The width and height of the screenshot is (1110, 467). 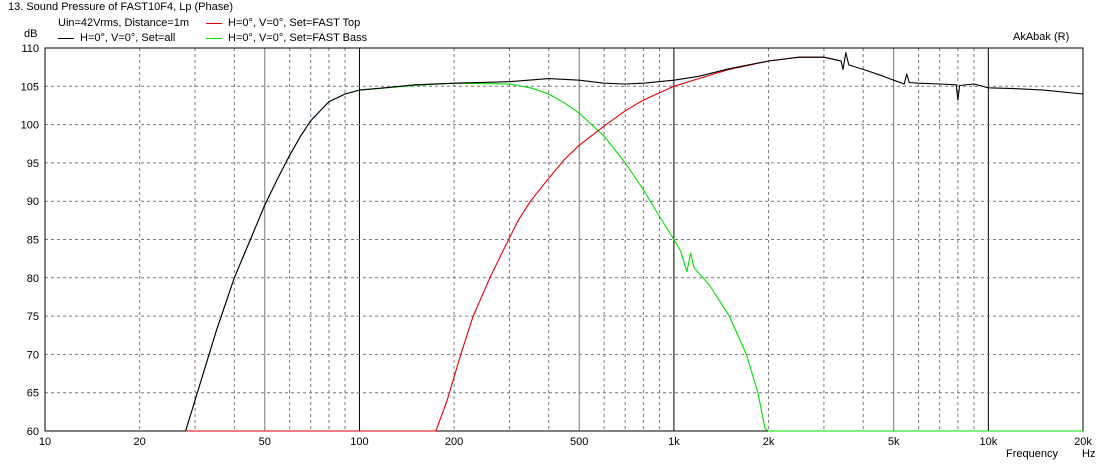 What do you see at coordinates (298, 38) in the screenshot?
I see `legend-label-bass: H=0°, V=0°, Set=FAST Bass` at bounding box center [298, 38].